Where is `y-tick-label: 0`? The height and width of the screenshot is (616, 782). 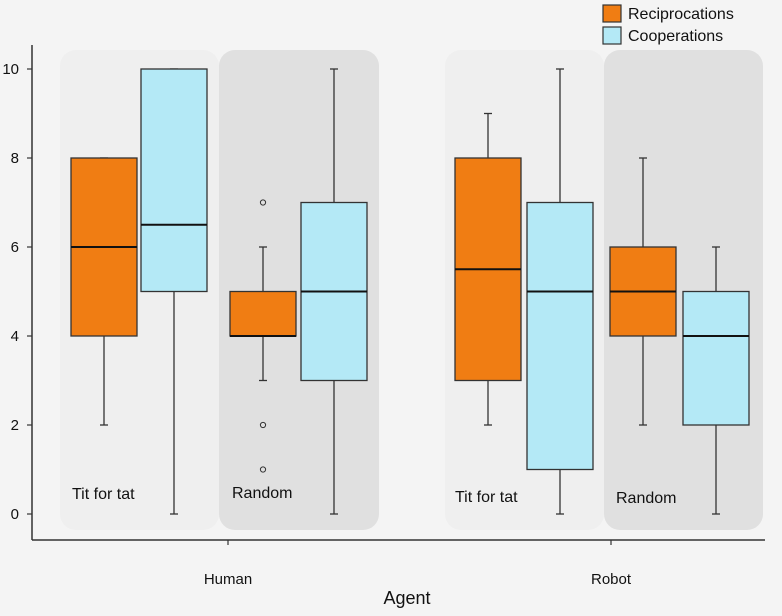
y-tick-label: 0 is located at coordinates (15, 514).